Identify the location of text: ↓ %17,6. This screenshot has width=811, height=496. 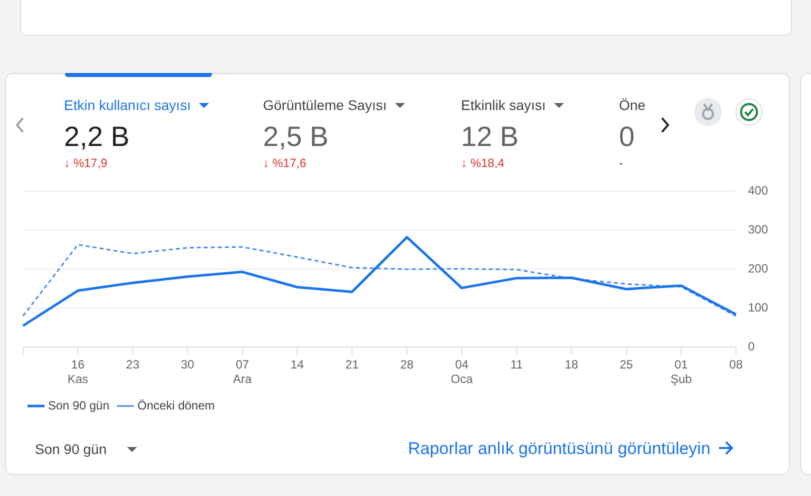
(285, 163).